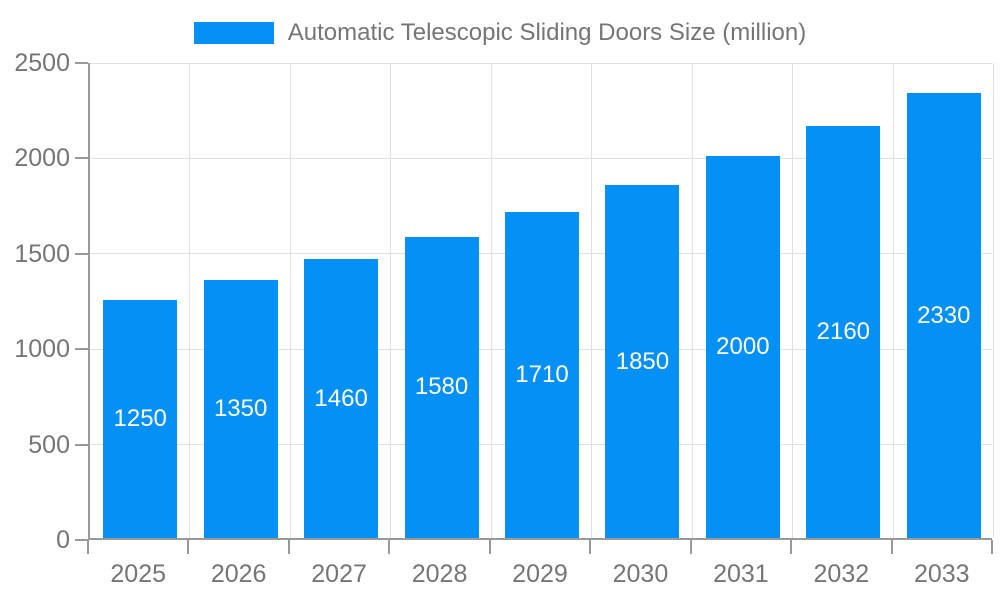 This screenshot has width=1000, height=600. Describe the element at coordinates (238, 574) in the screenshot. I see `x-tick-label: 2026` at that location.